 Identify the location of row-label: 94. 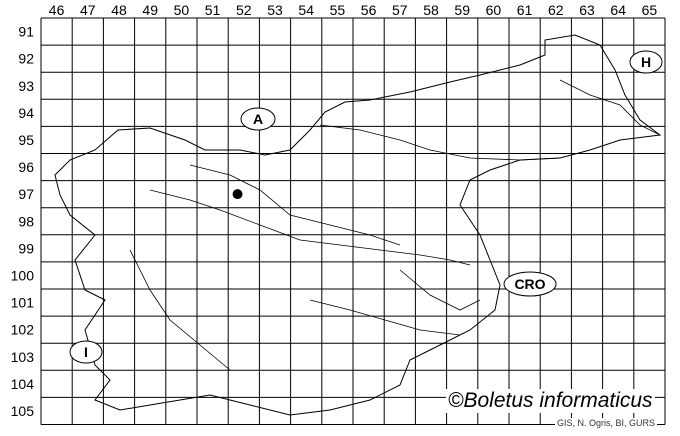
(26, 113).